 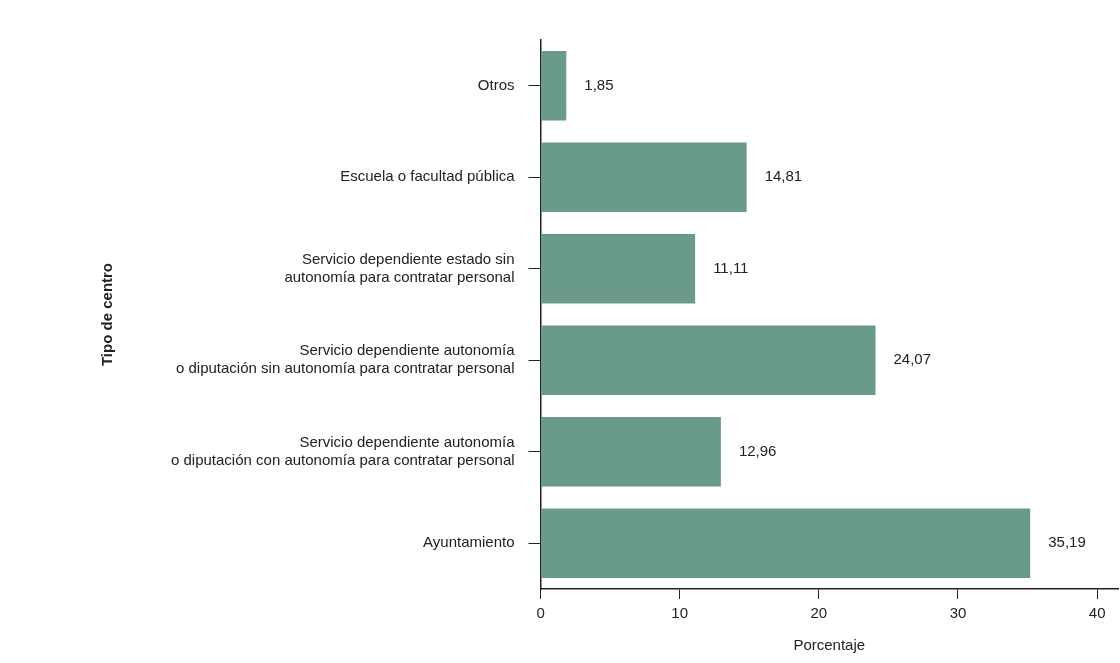 What do you see at coordinates (469, 542) in the screenshot?
I see `y-tick-label: Ayuntamiento` at bounding box center [469, 542].